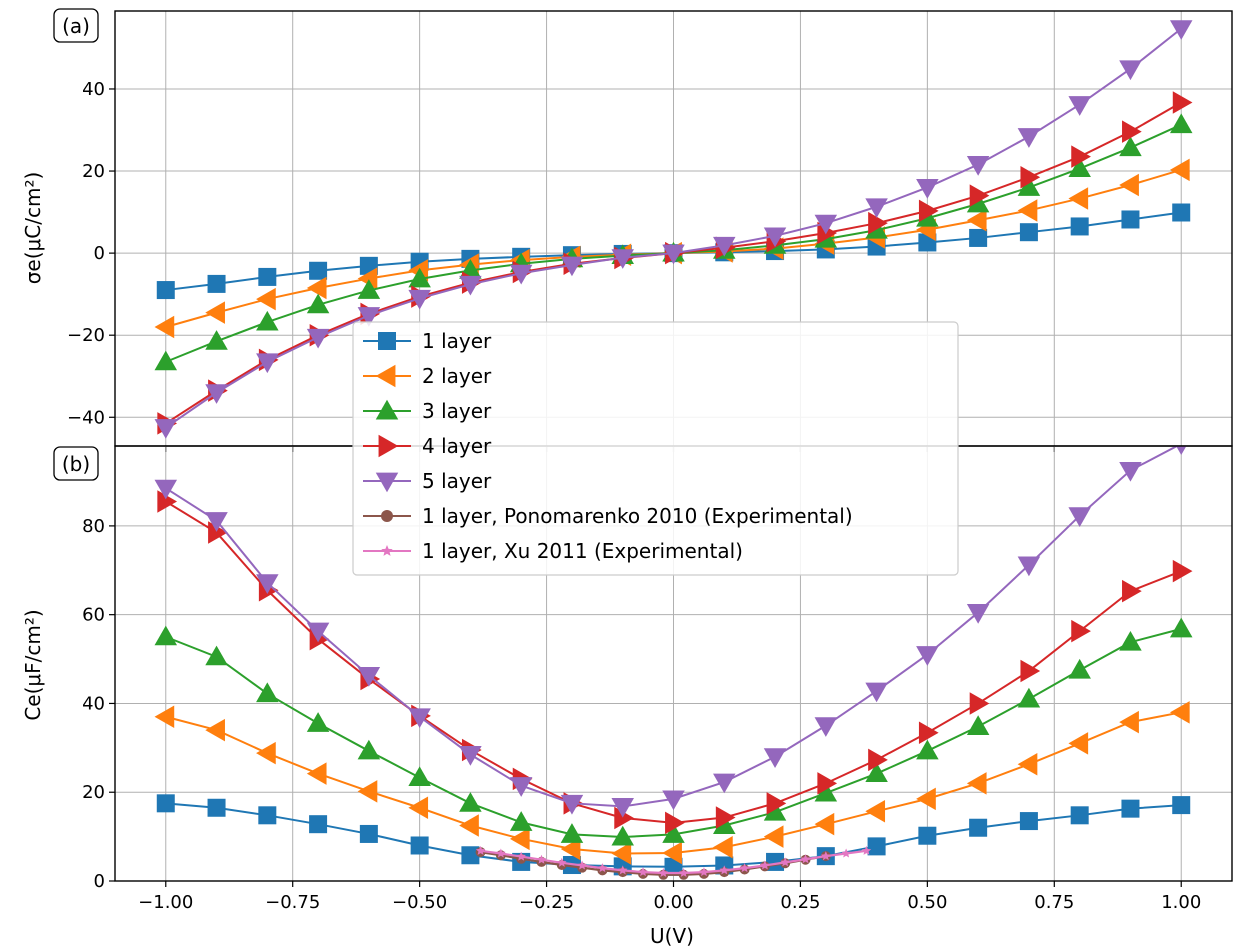  What do you see at coordinates (546, 902) in the screenshot?
I see `x-tick-label: −0.25` at bounding box center [546, 902].